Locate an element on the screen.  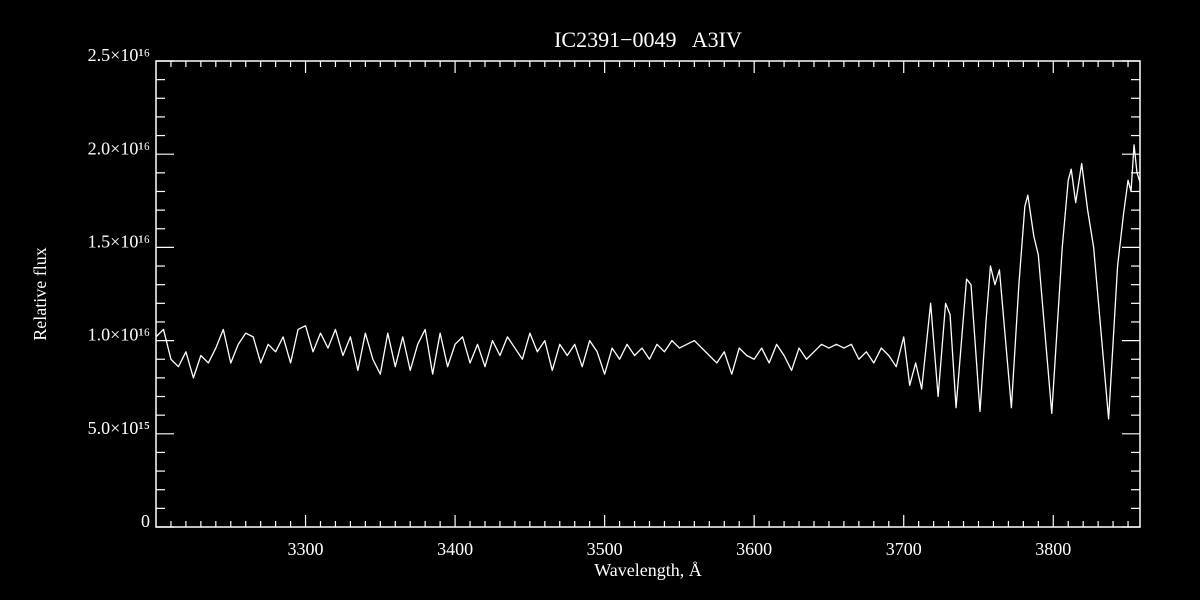
x-axis-label: Wavelength, Å is located at coordinates (648, 570).